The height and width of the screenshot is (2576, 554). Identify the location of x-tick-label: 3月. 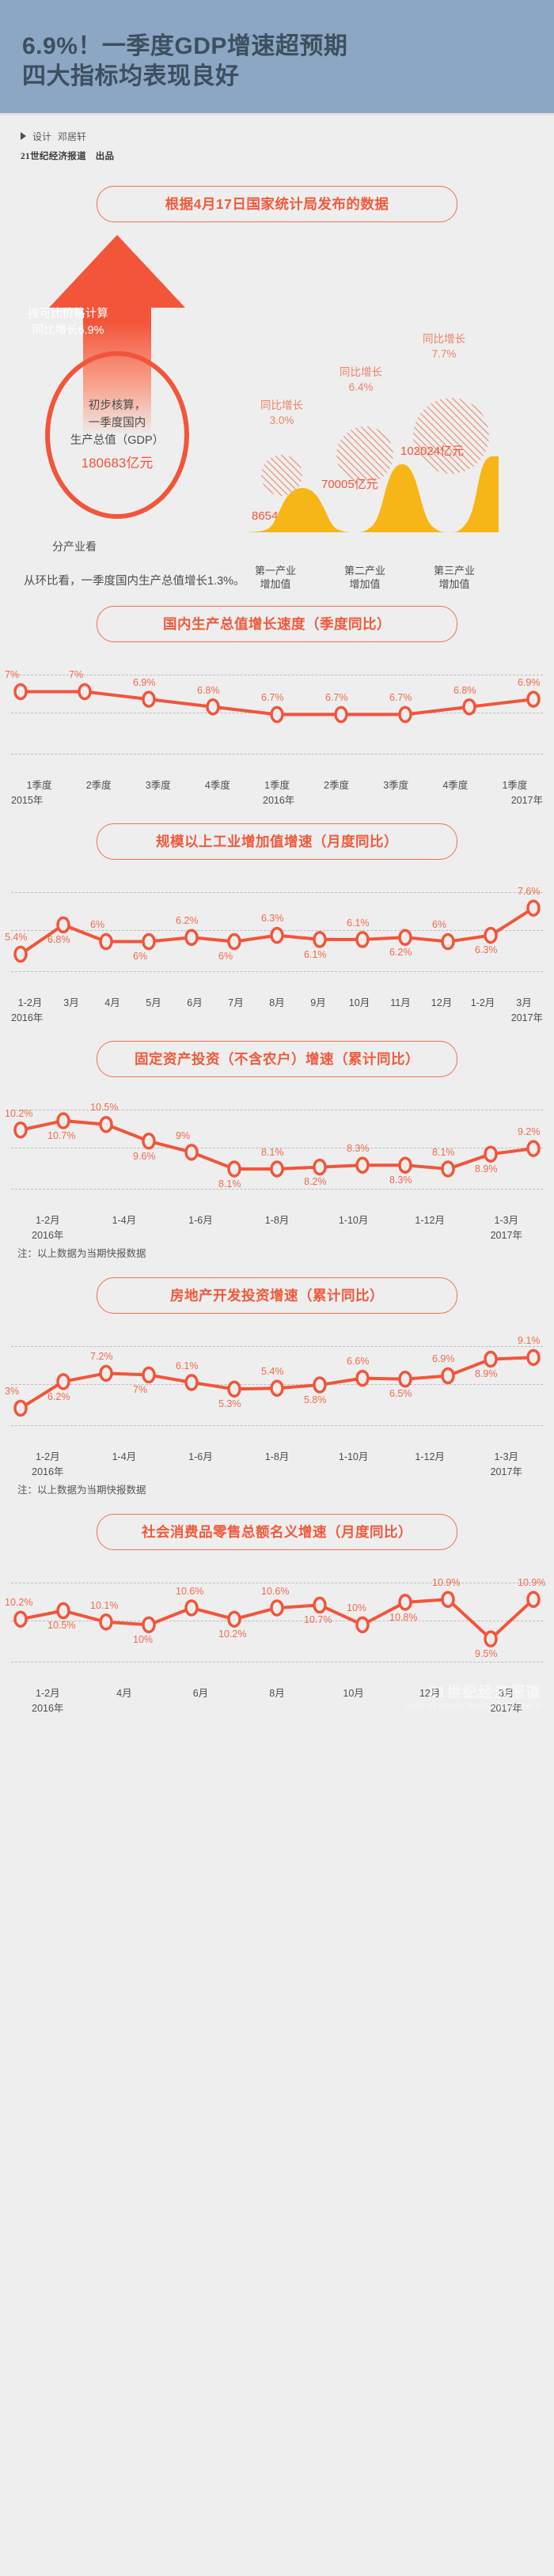
(524, 1003).